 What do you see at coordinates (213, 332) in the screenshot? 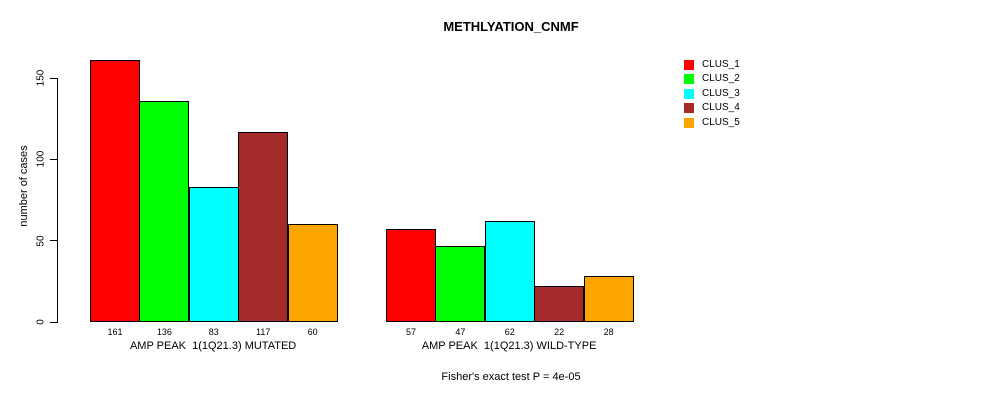
I see `bar-value-label: 83` at bounding box center [213, 332].